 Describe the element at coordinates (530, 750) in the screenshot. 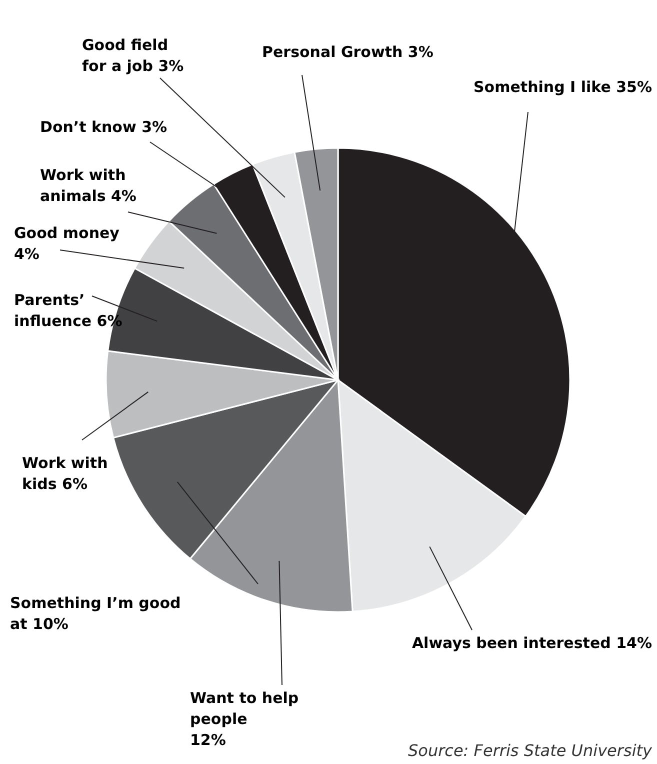

I see `source-note: Source: Ferris State University` at that location.